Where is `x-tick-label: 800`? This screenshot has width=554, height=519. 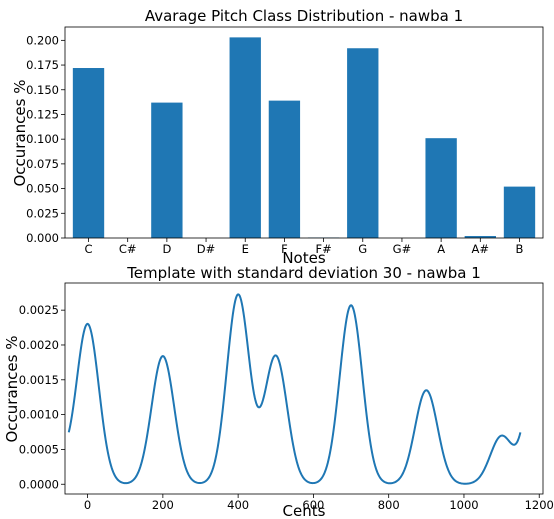
x-tick-label: 800 is located at coordinates (389, 505).